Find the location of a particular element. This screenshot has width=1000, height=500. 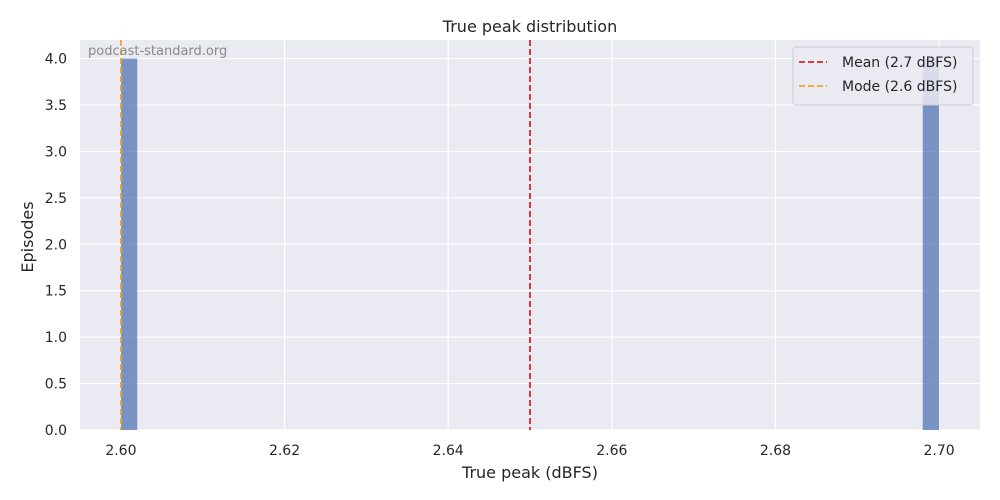

legend-box is located at coordinates (883, 76).